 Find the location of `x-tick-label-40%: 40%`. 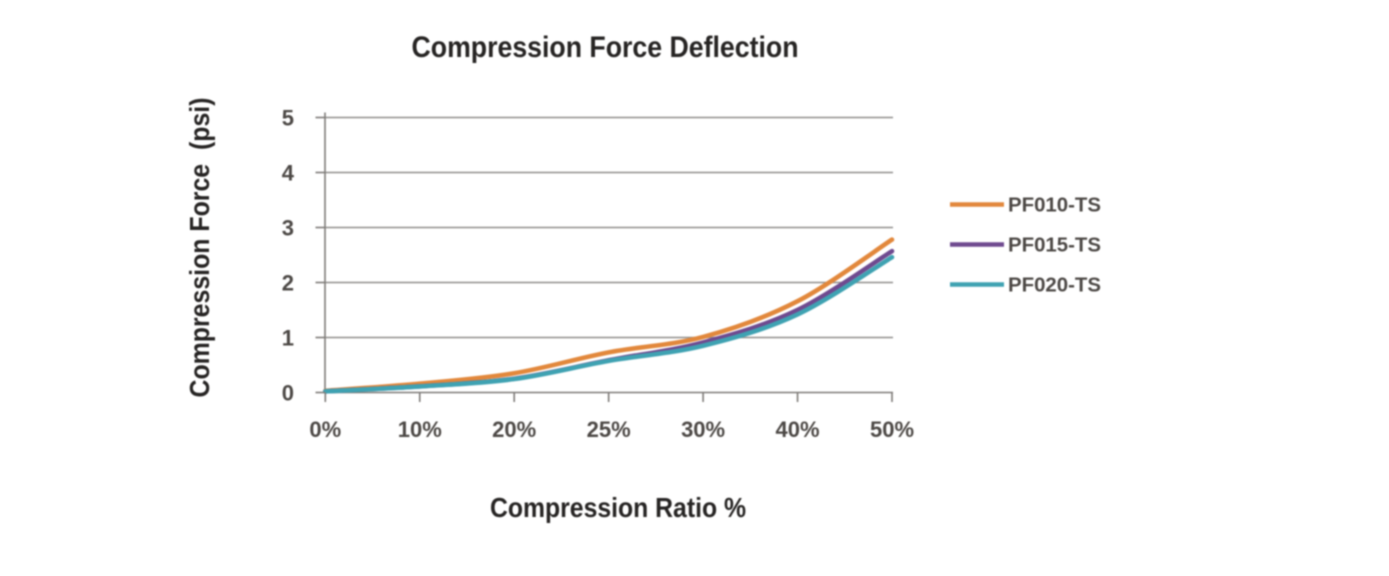

x-tick-label-40%: 40% is located at coordinates (798, 429).